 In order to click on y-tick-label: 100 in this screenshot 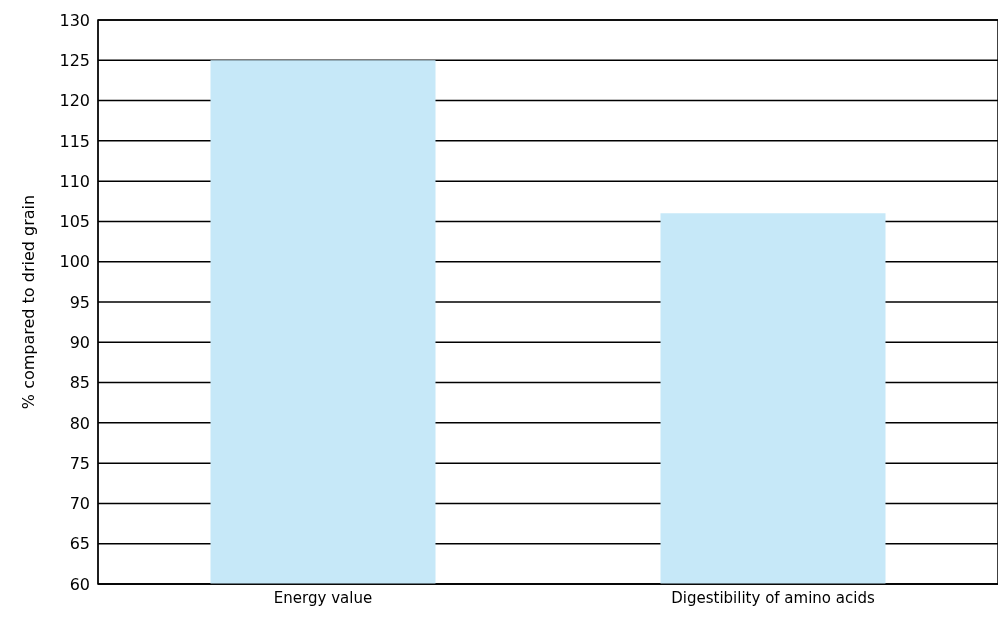, I will do `click(74, 262)`.